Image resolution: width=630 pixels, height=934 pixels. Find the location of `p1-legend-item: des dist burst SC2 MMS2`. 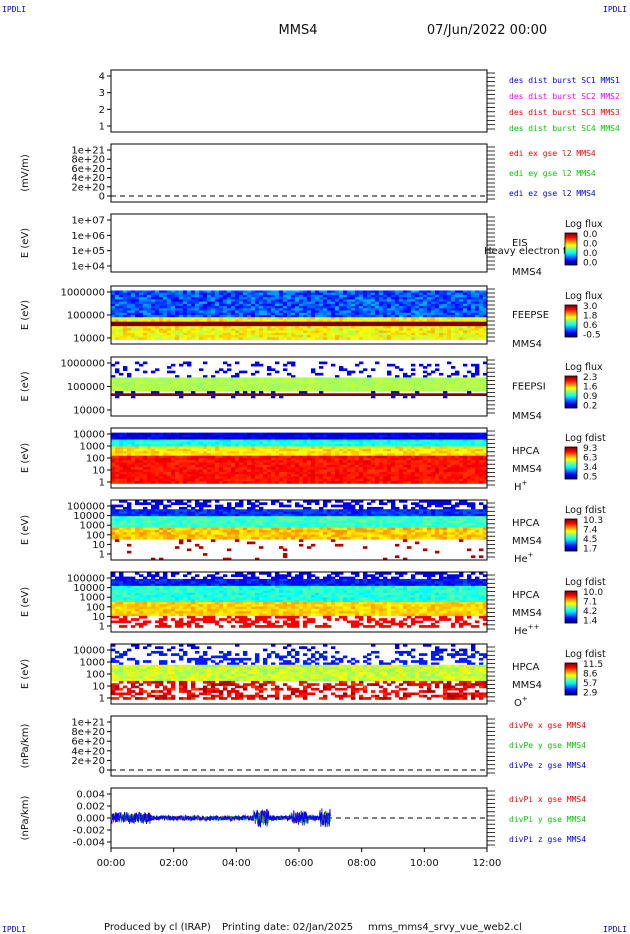

p1-legend-item: des dist burst SC2 MMS2 is located at coordinates (564, 96).